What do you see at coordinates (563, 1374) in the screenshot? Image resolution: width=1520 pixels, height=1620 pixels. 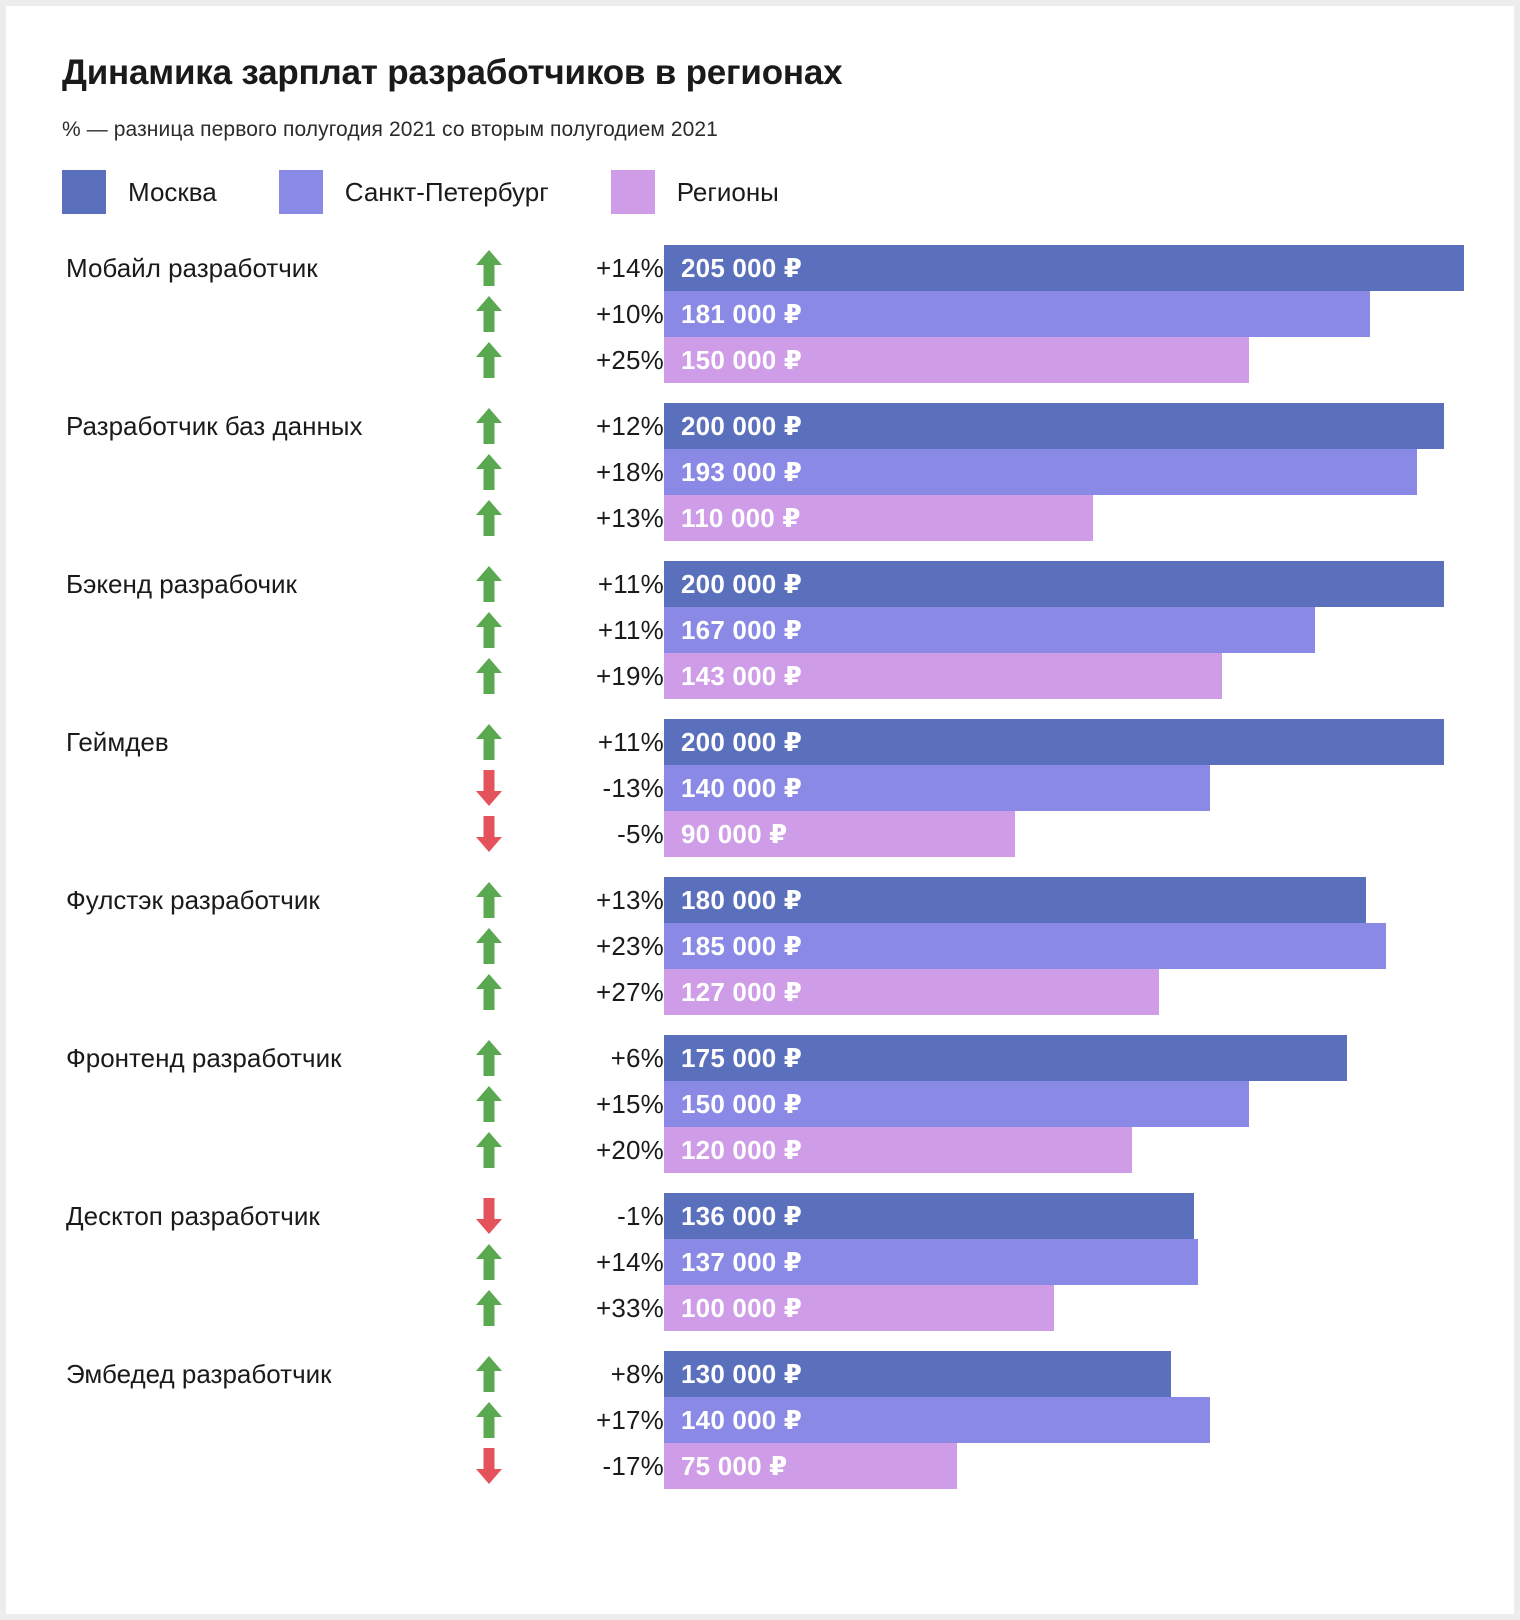 I see `delta-cell: +8%` at bounding box center [563, 1374].